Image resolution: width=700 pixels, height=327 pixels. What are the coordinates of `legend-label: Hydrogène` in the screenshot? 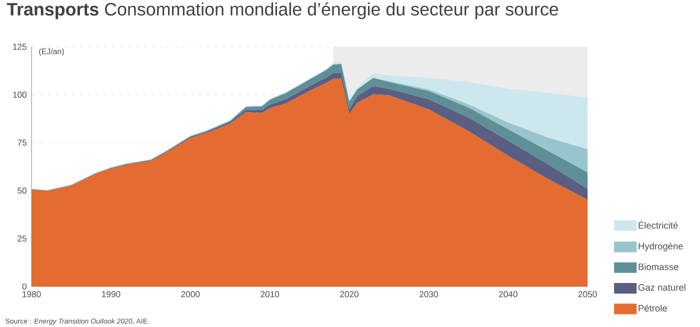 It's located at (660, 247).